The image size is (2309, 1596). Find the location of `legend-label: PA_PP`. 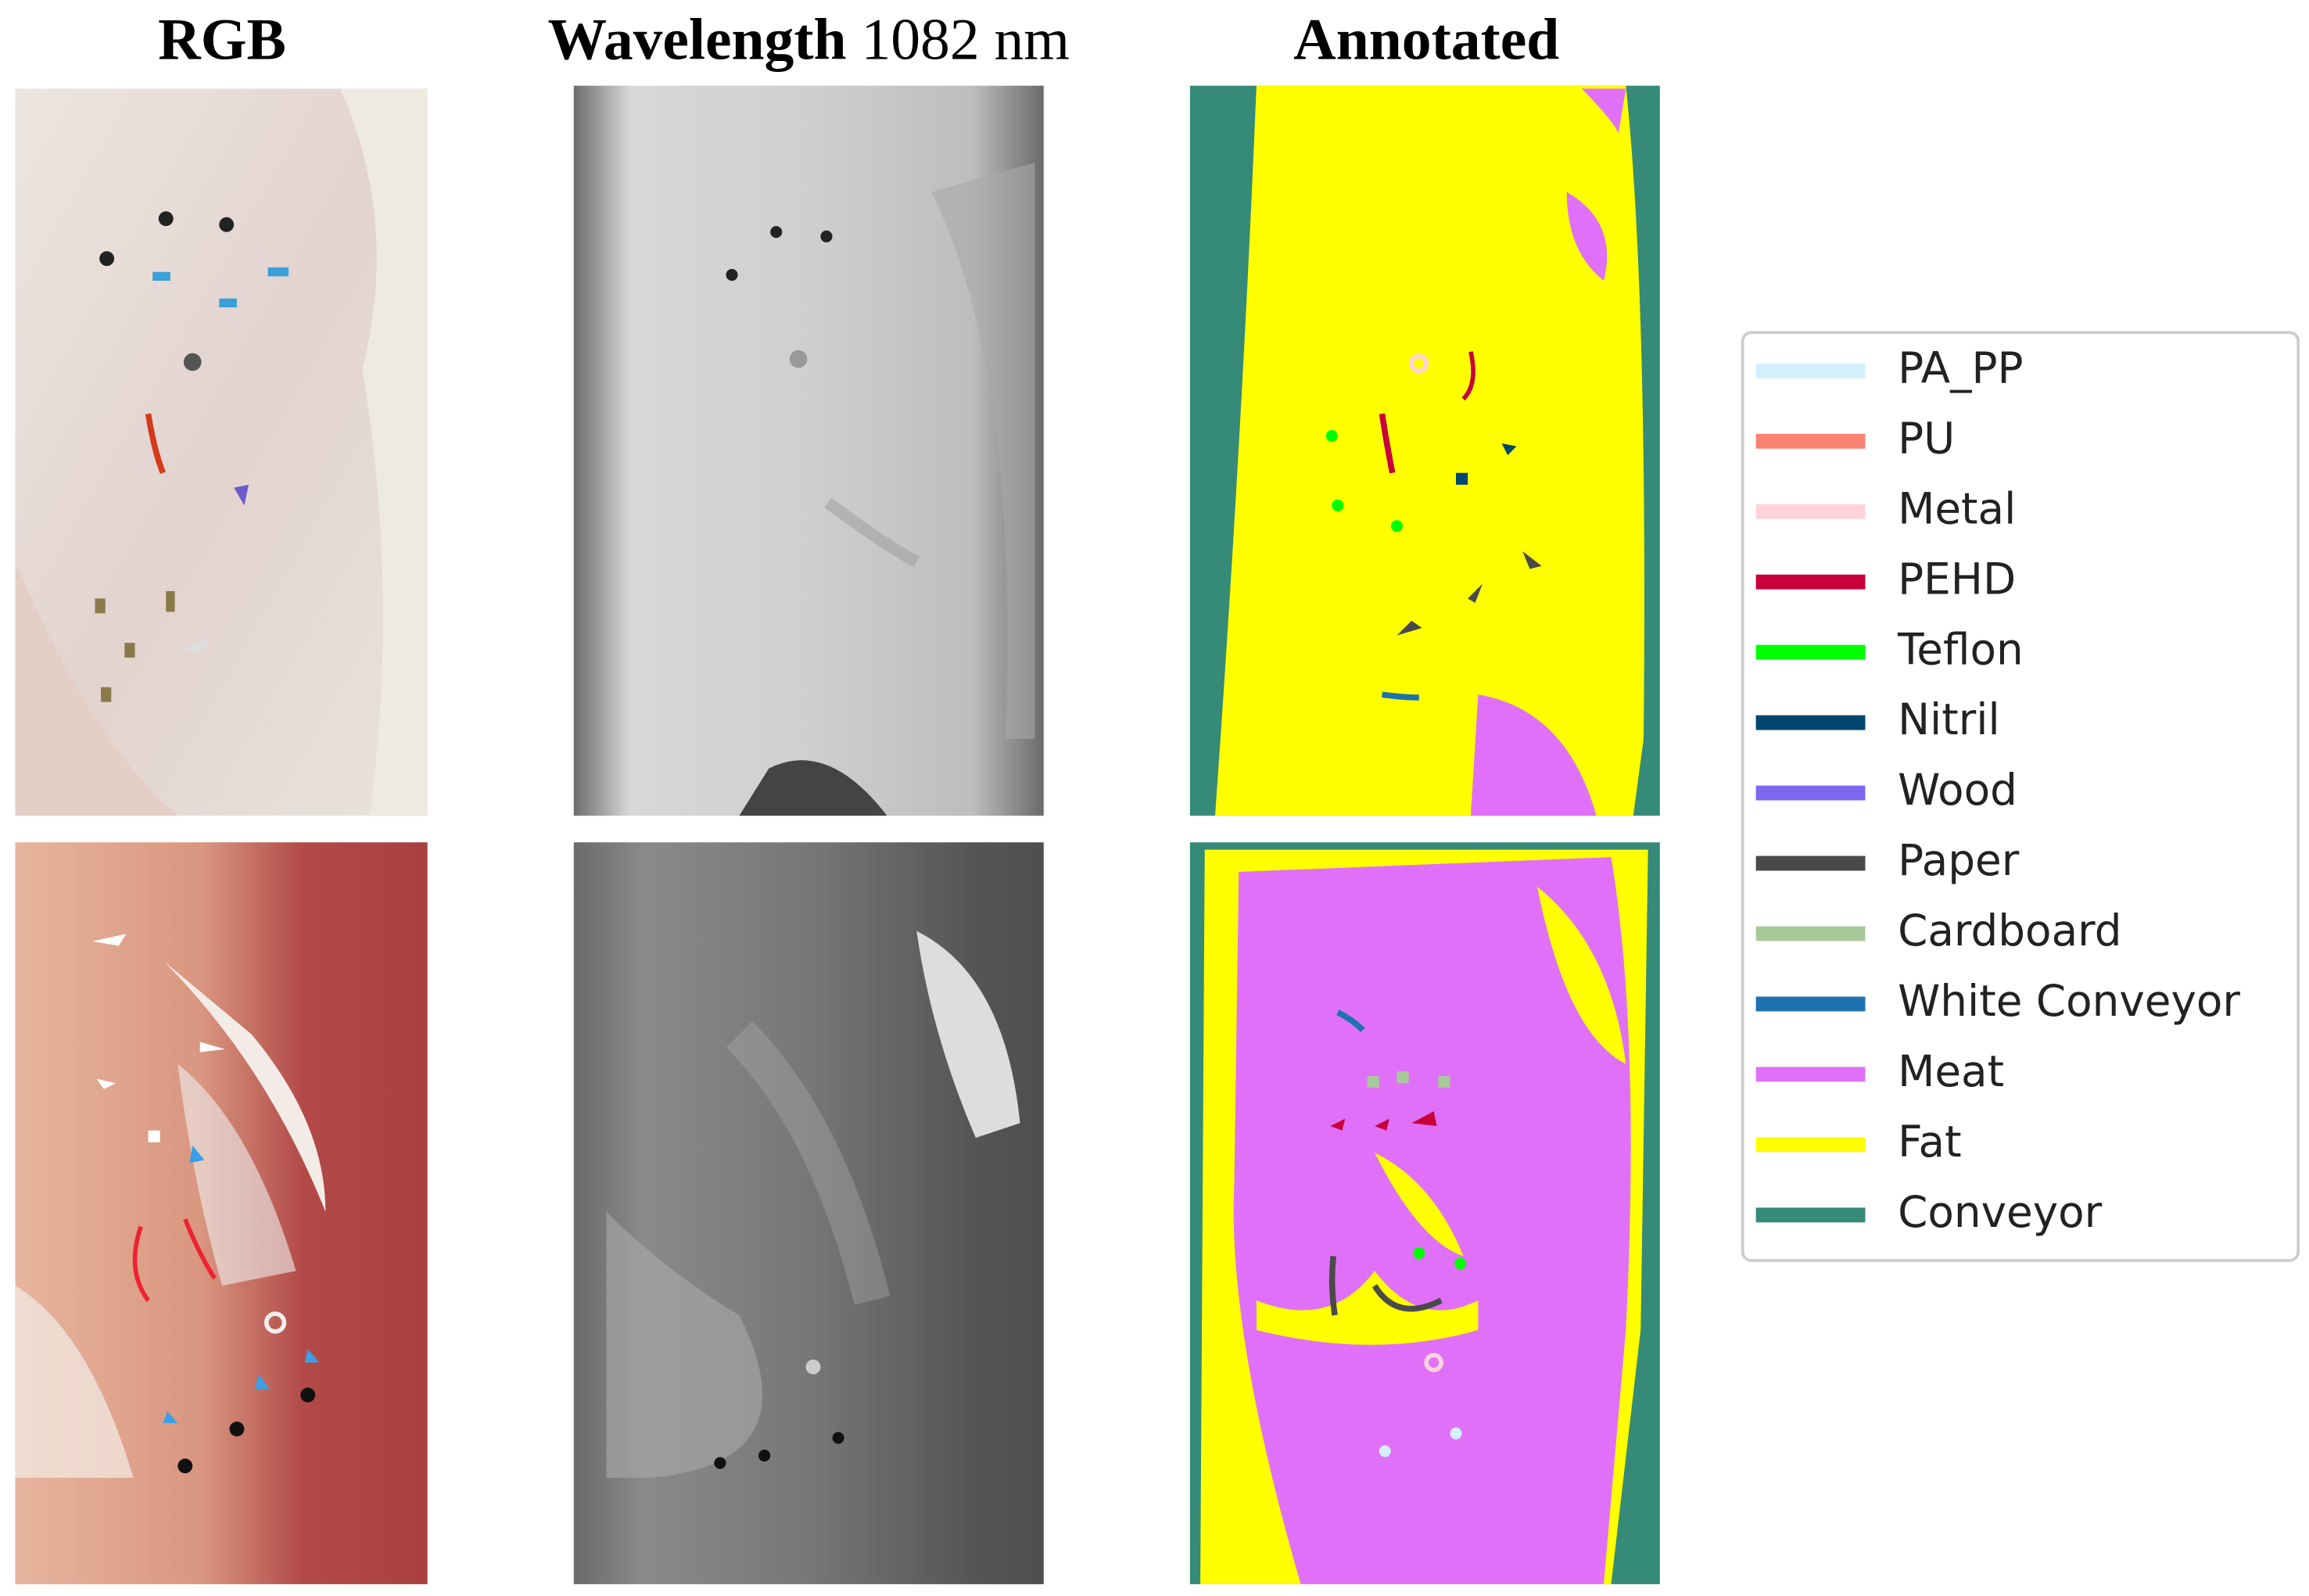

legend-label: PA_PP is located at coordinates (1961, 368).